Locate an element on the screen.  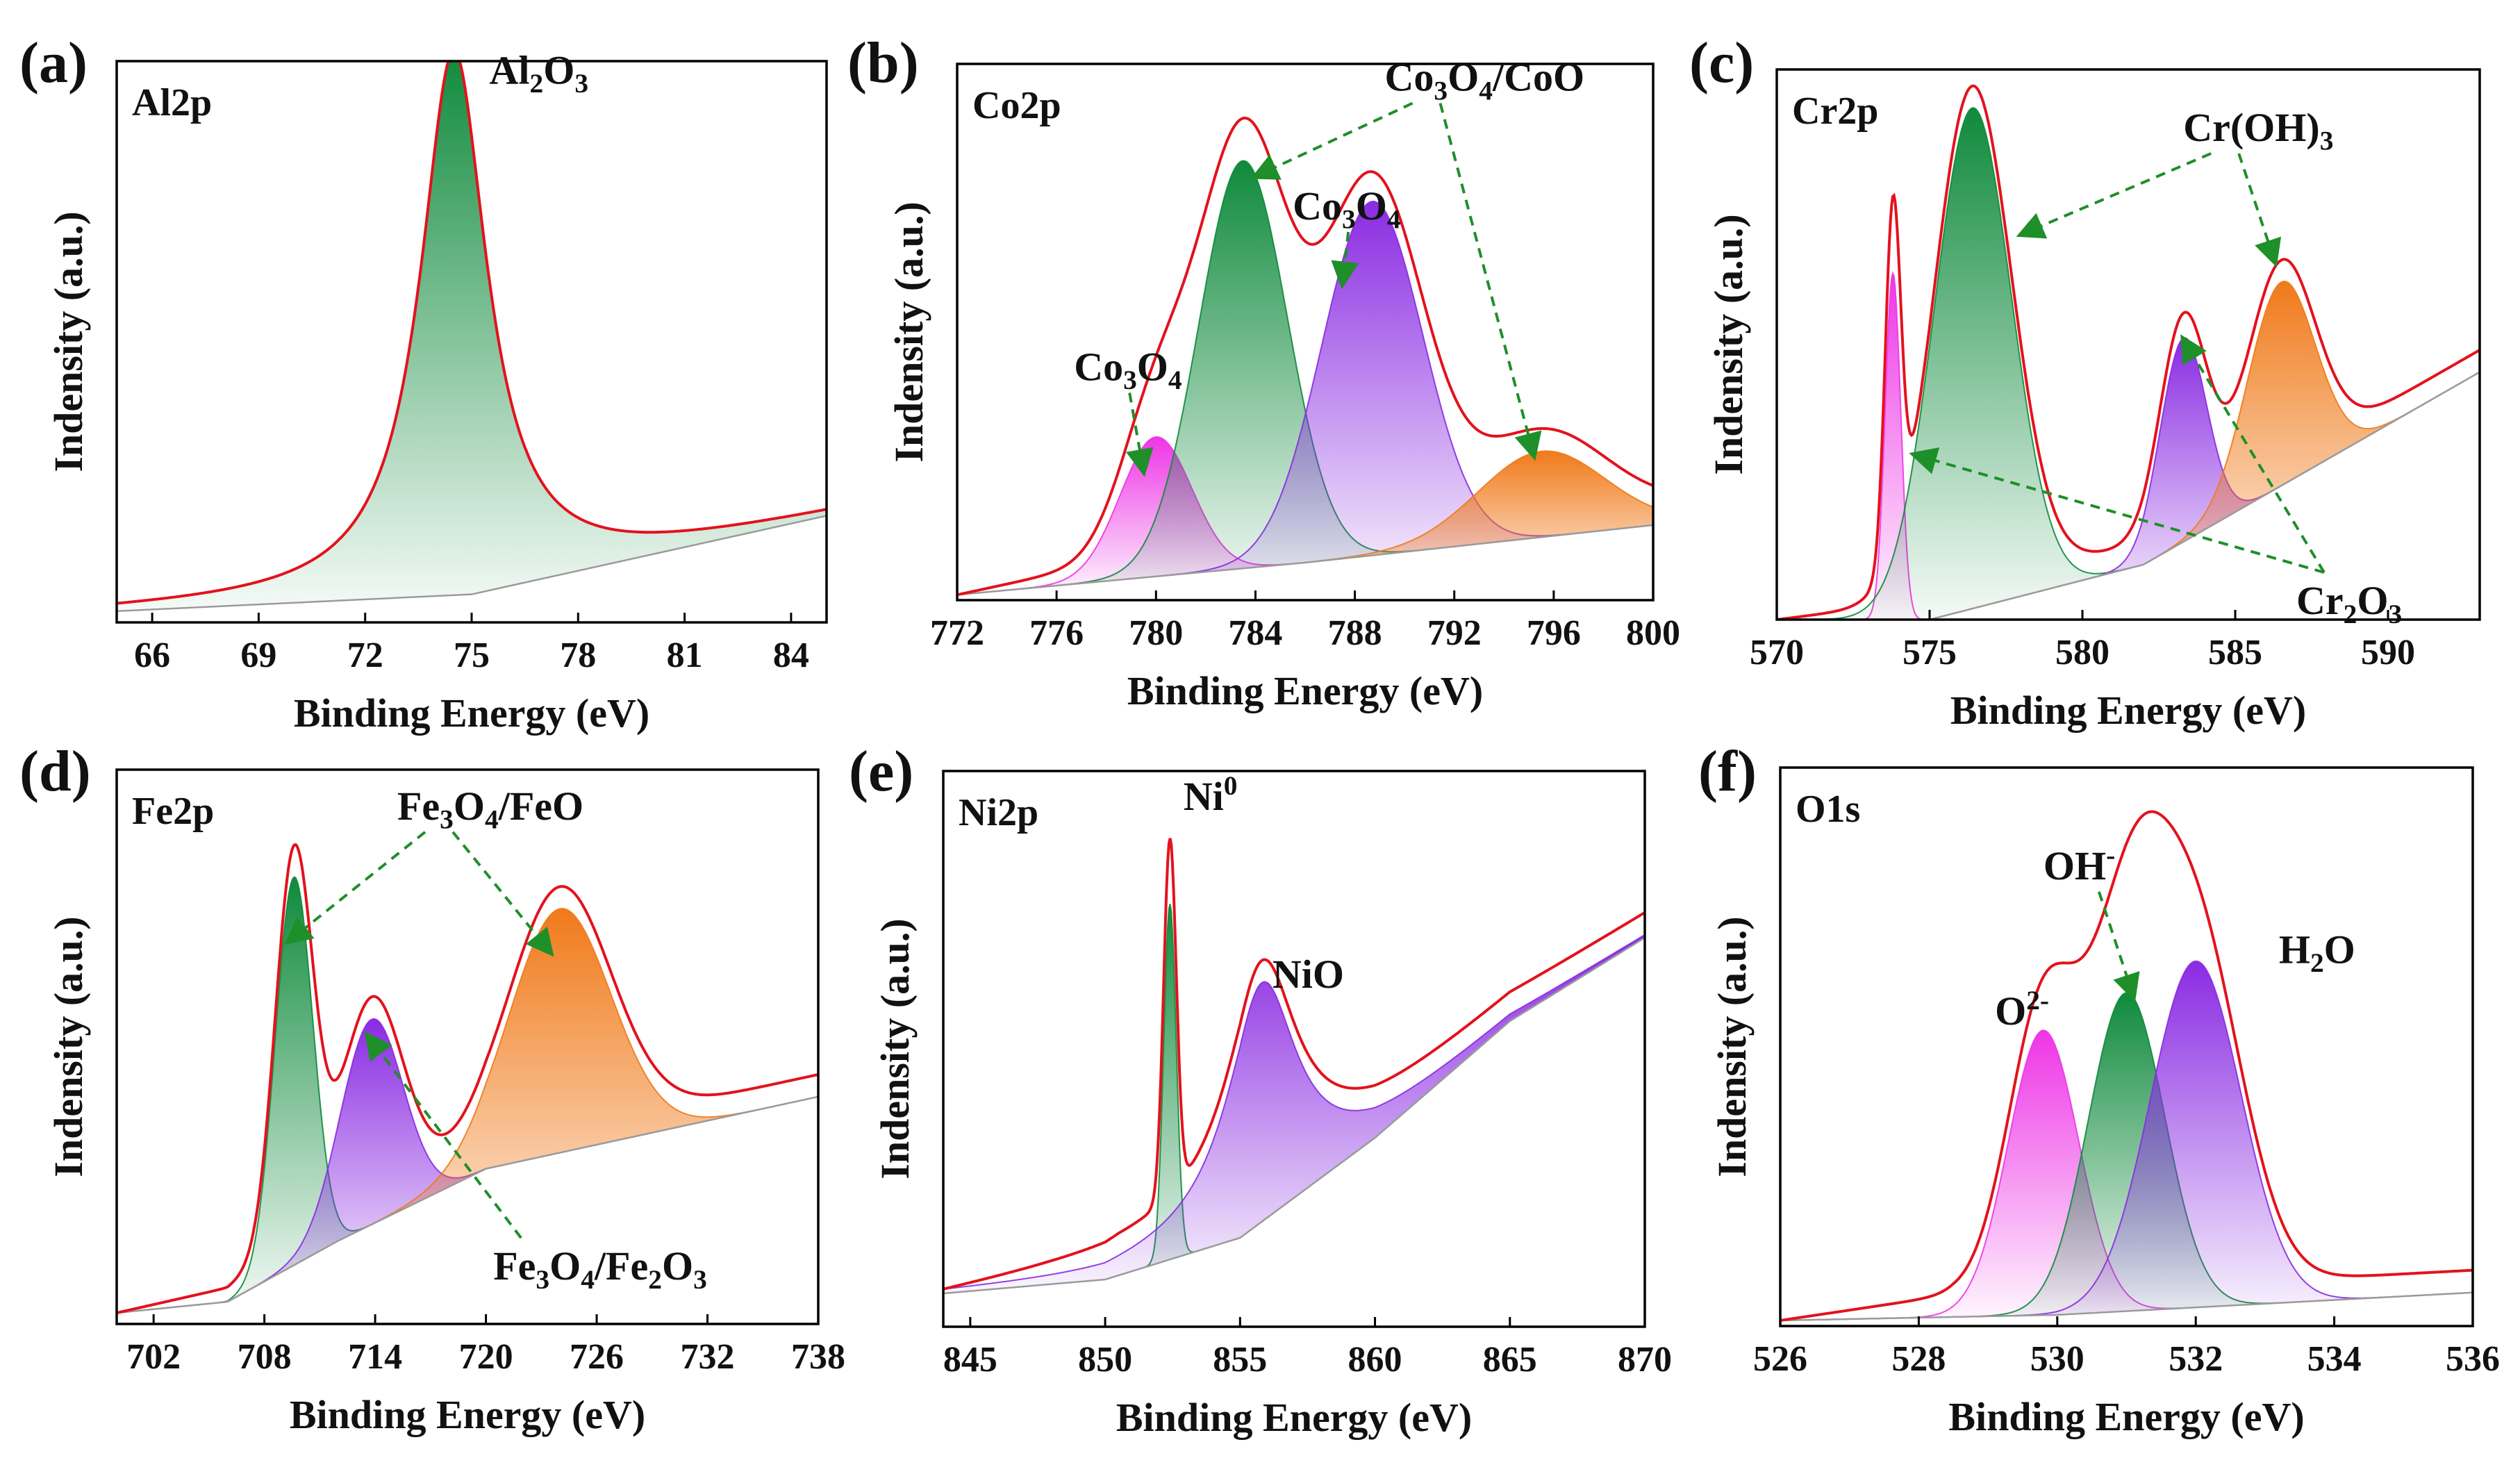
x-tick-label-d-0: 702 is located at coordinates (153, 1357).